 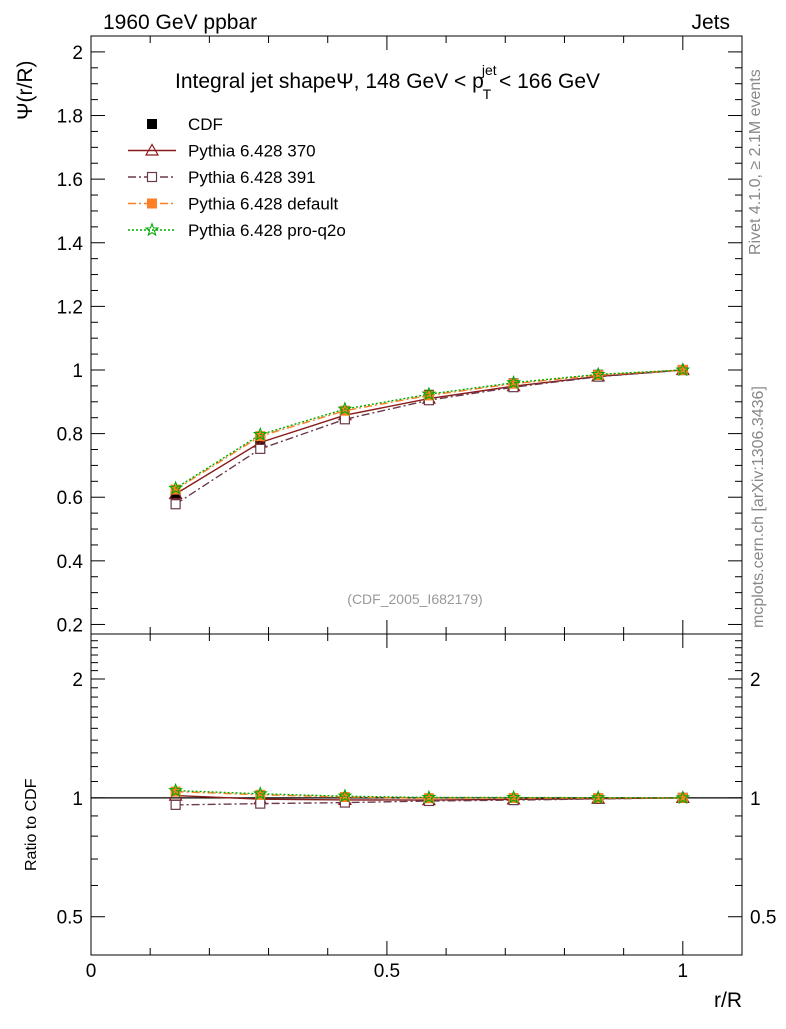 I want to click on main-ytick-label: 0.2, so click(x=70, y=625).